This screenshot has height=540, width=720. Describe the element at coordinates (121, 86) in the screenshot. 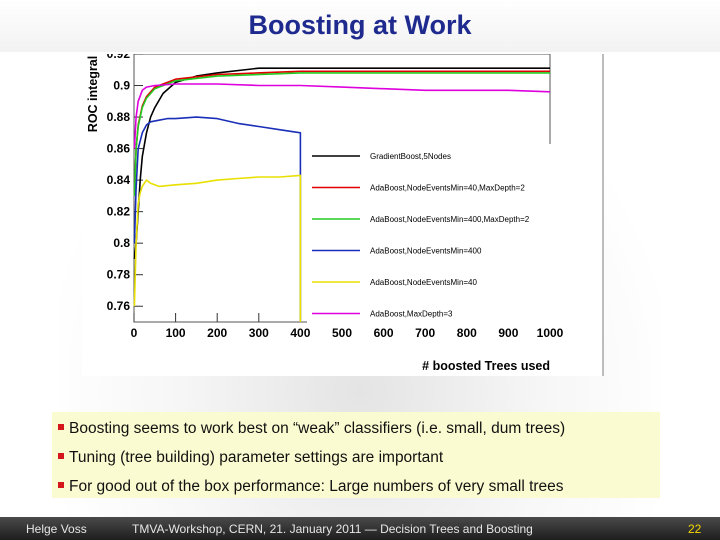

I see `y-tick-label: 0.9` at that location.